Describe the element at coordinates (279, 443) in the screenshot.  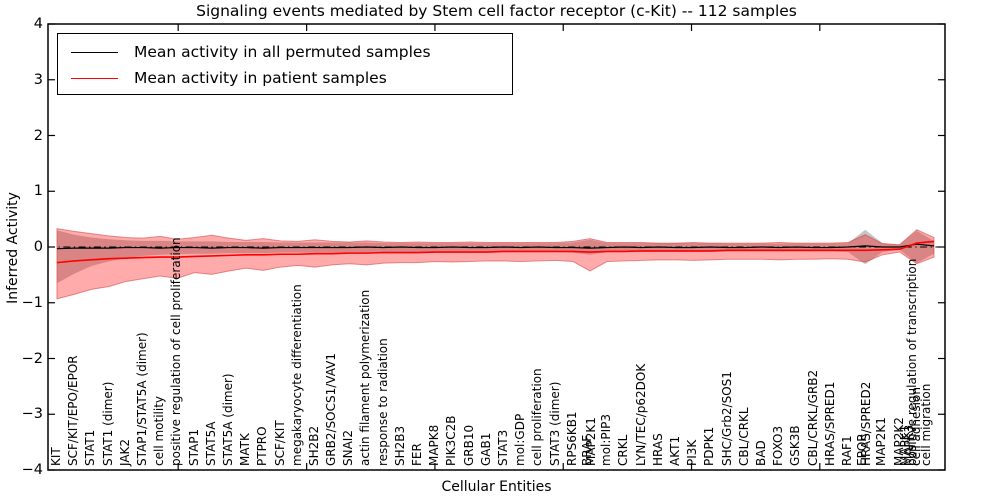
I see `x-entity-label: SCF/KIT` at that location.